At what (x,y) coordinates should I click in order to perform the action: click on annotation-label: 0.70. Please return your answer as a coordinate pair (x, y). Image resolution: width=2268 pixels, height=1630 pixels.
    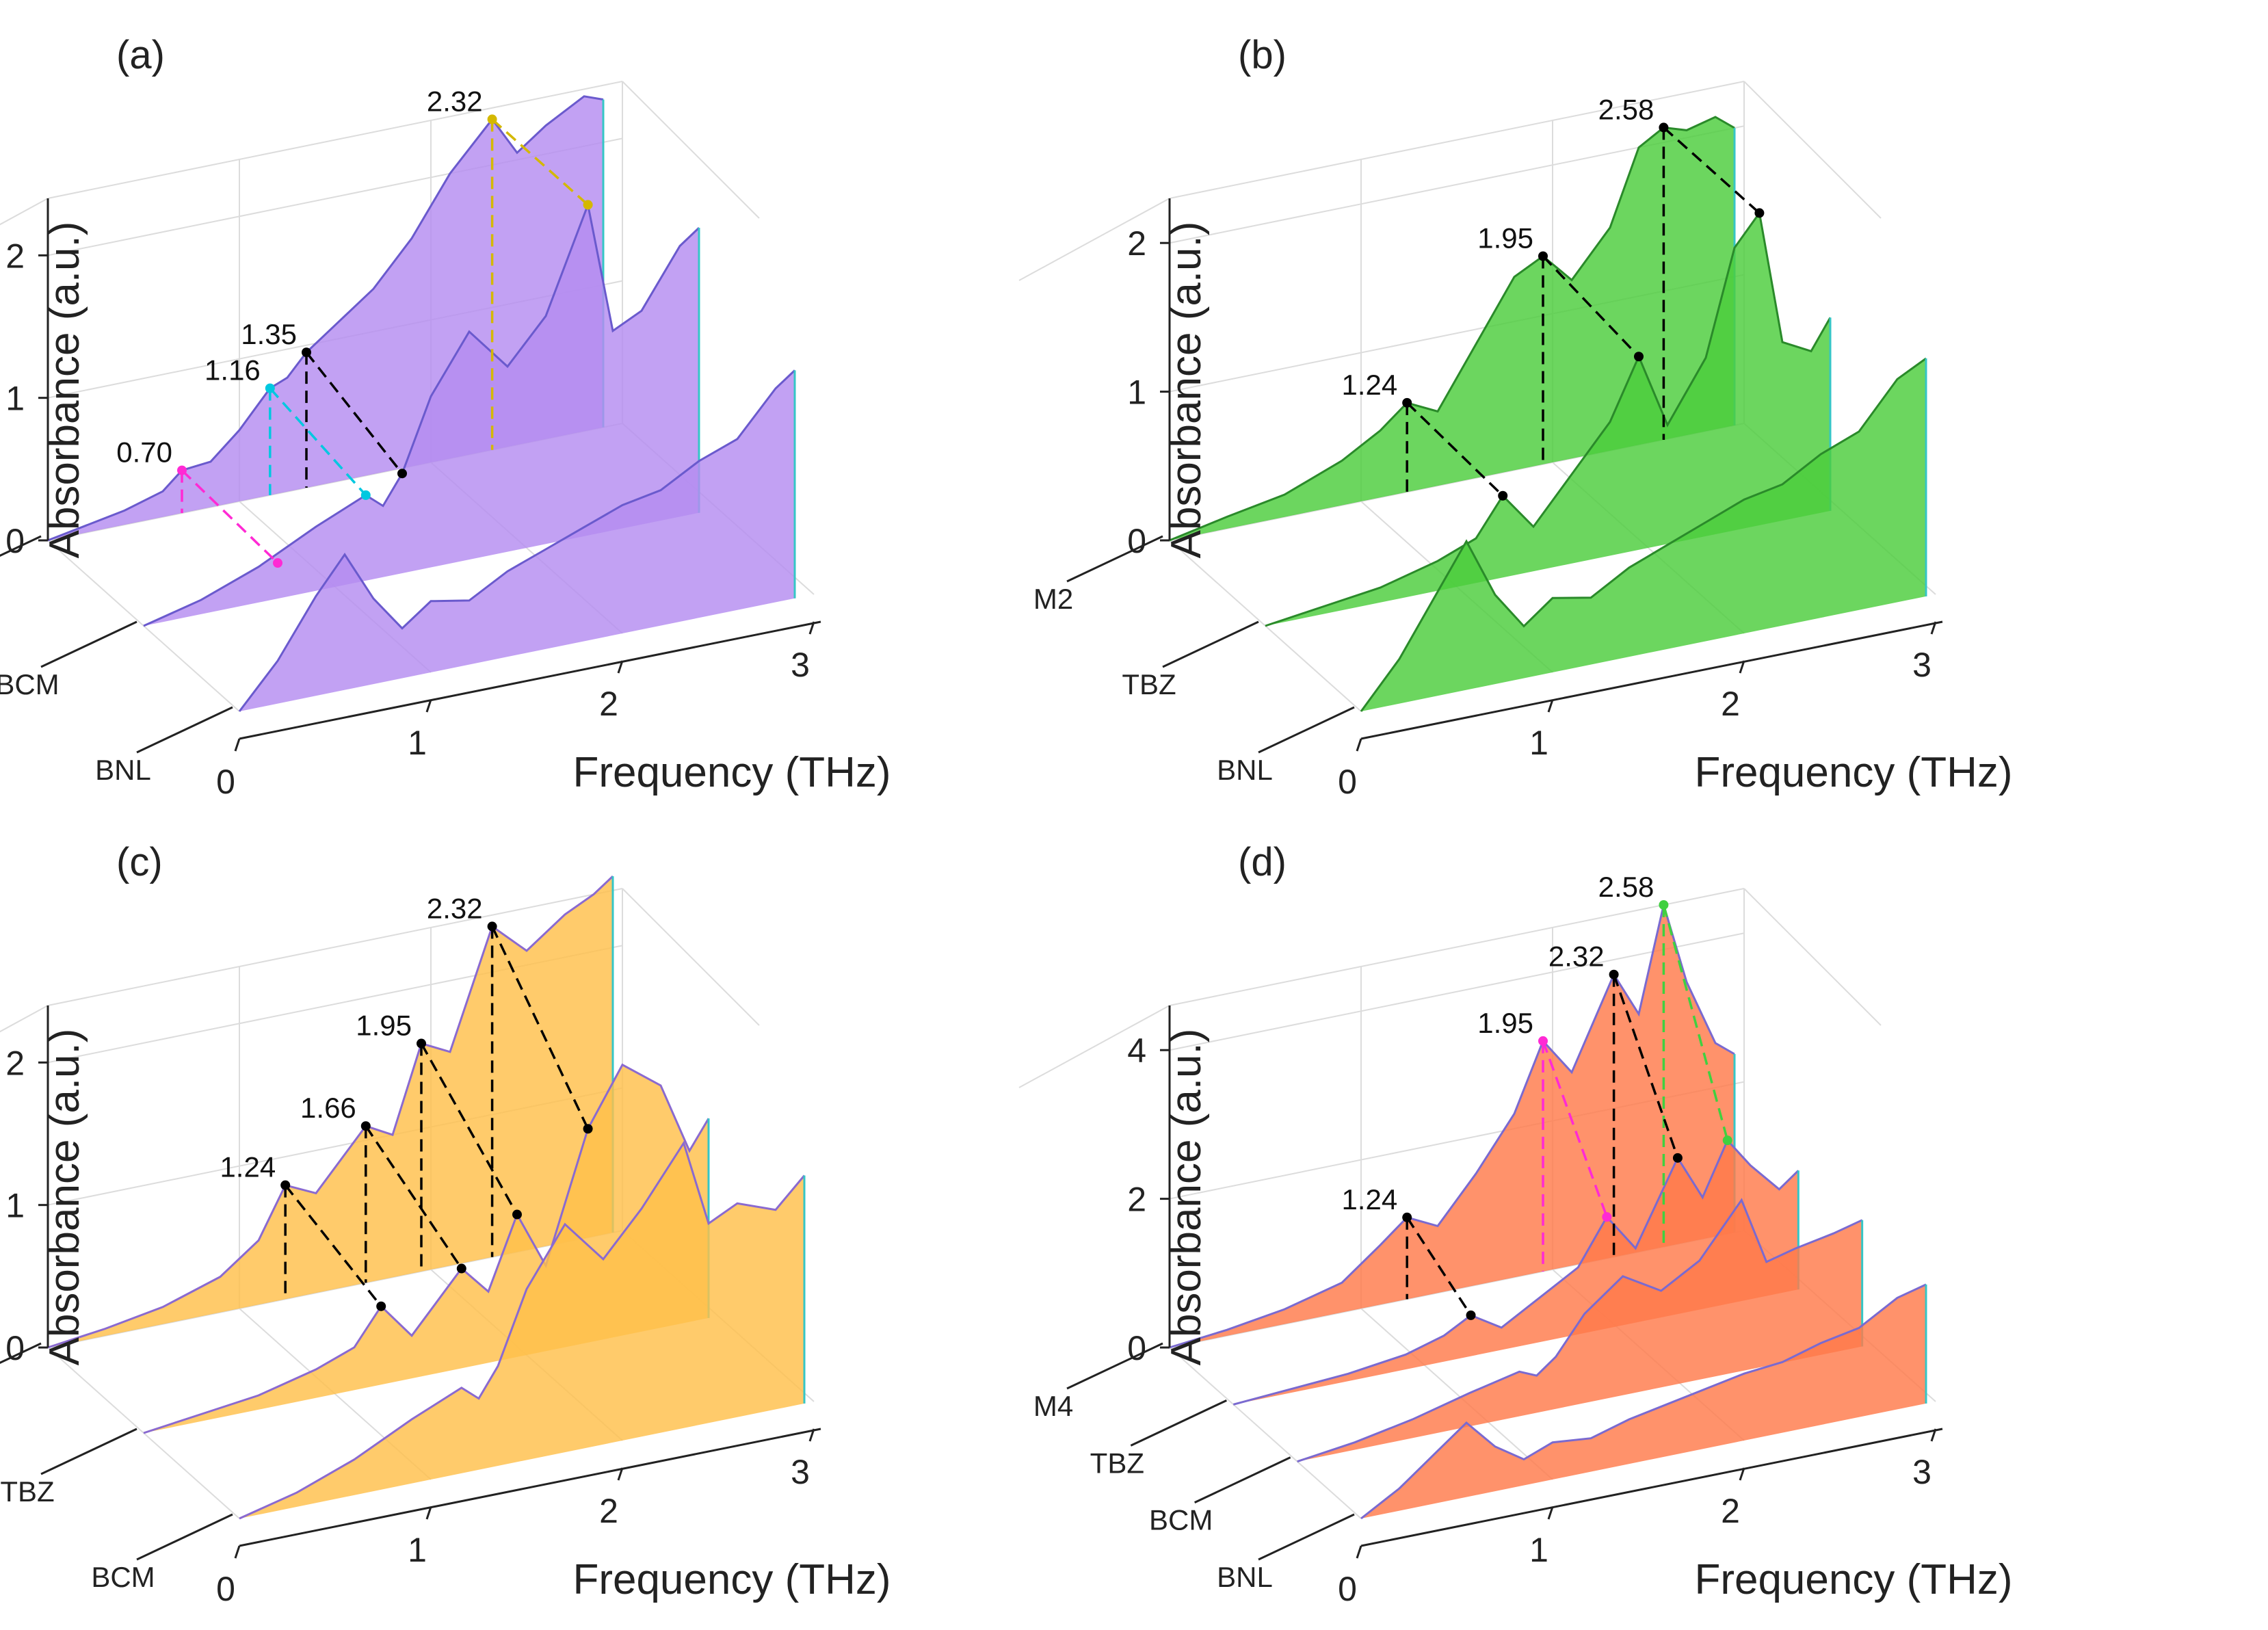
    Looking at the image, I should click on (144, 452).